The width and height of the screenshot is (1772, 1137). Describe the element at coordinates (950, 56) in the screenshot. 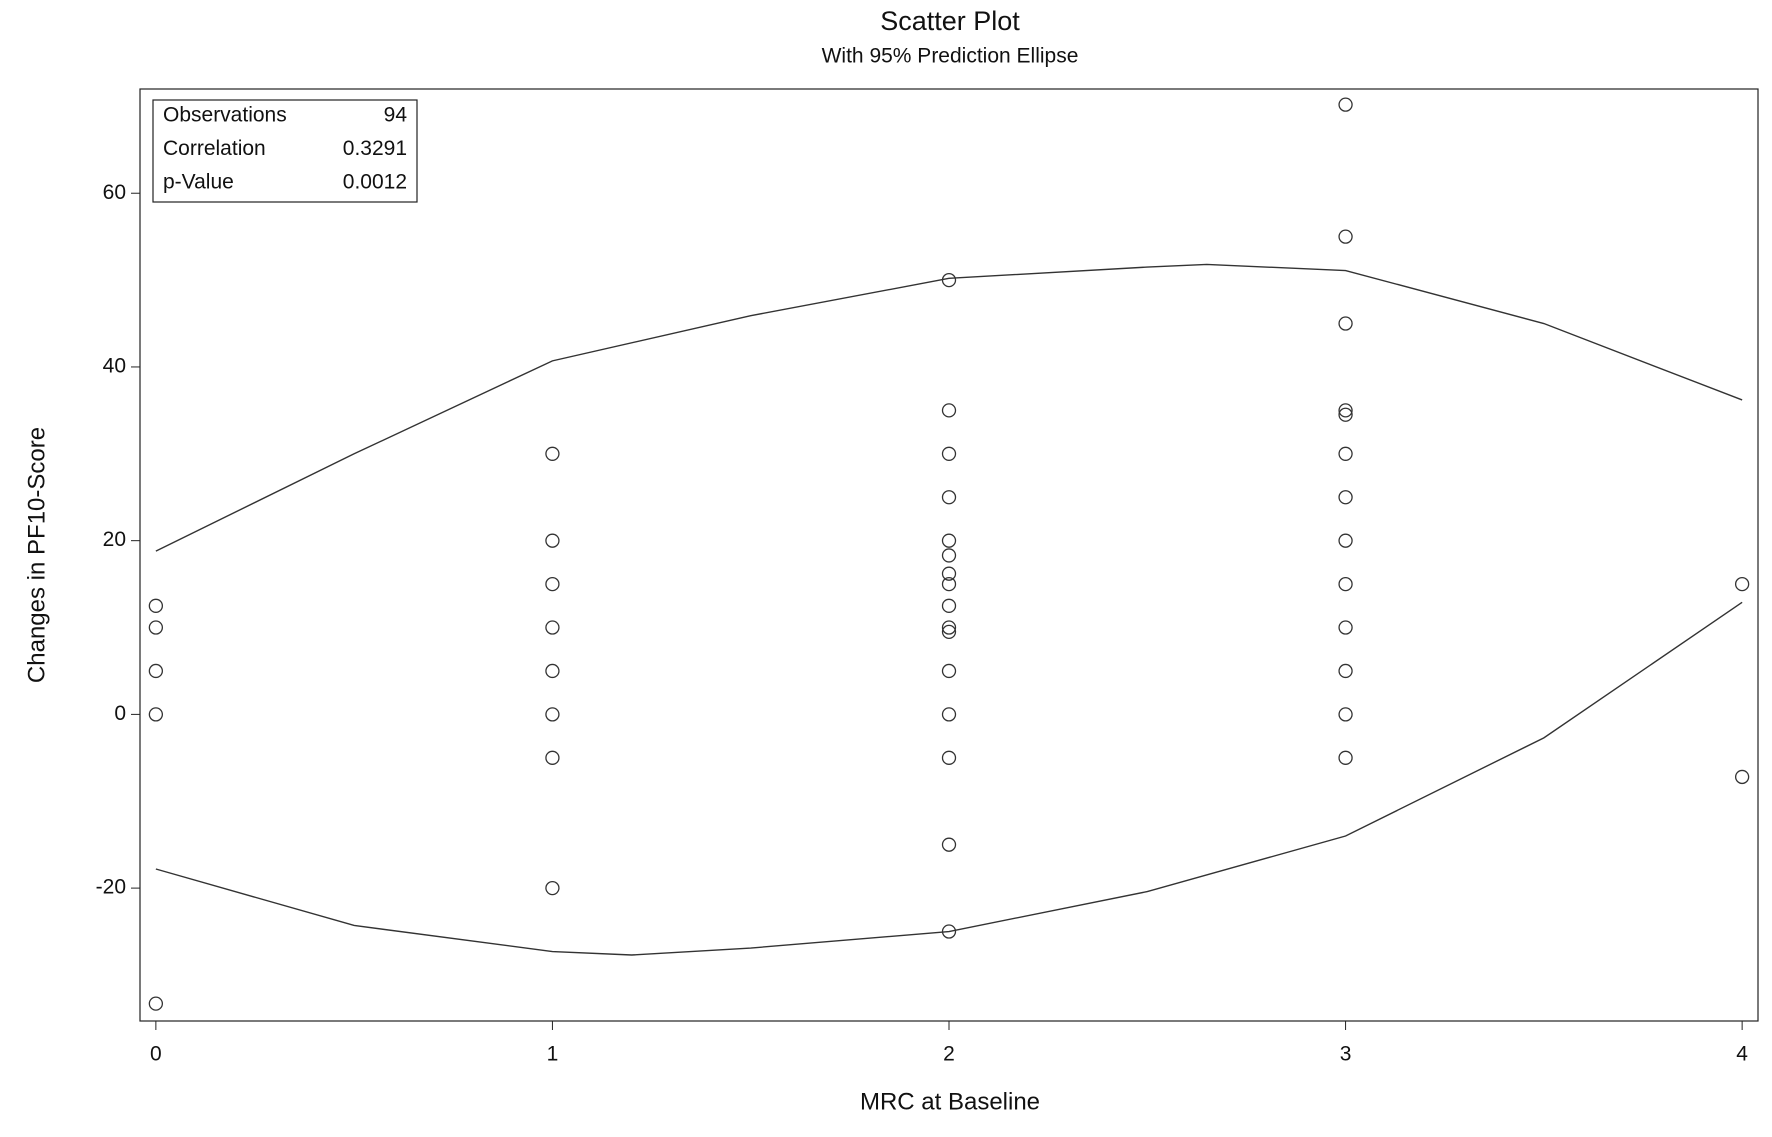

I see `chart-subtitle: With 95% Prediction Ellipse` at that location.